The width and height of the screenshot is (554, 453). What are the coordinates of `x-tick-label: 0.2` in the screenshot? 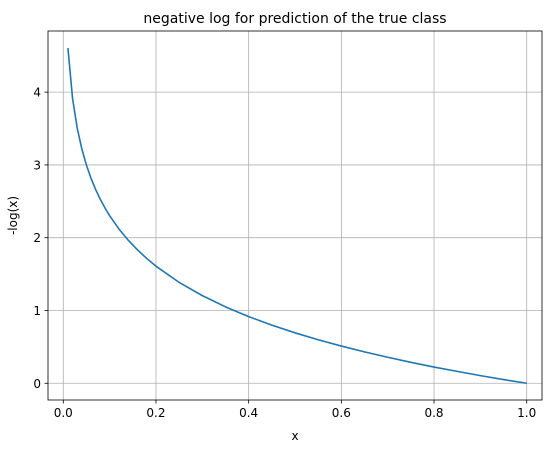 It's located at (155, 413).